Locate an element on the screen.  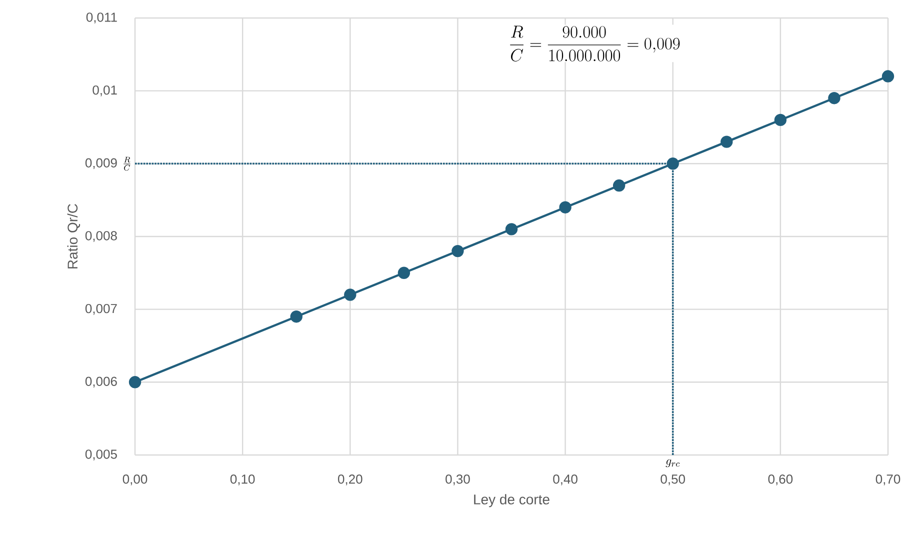
x-tick-label: 0,30 is located at coordinates (458, 480).